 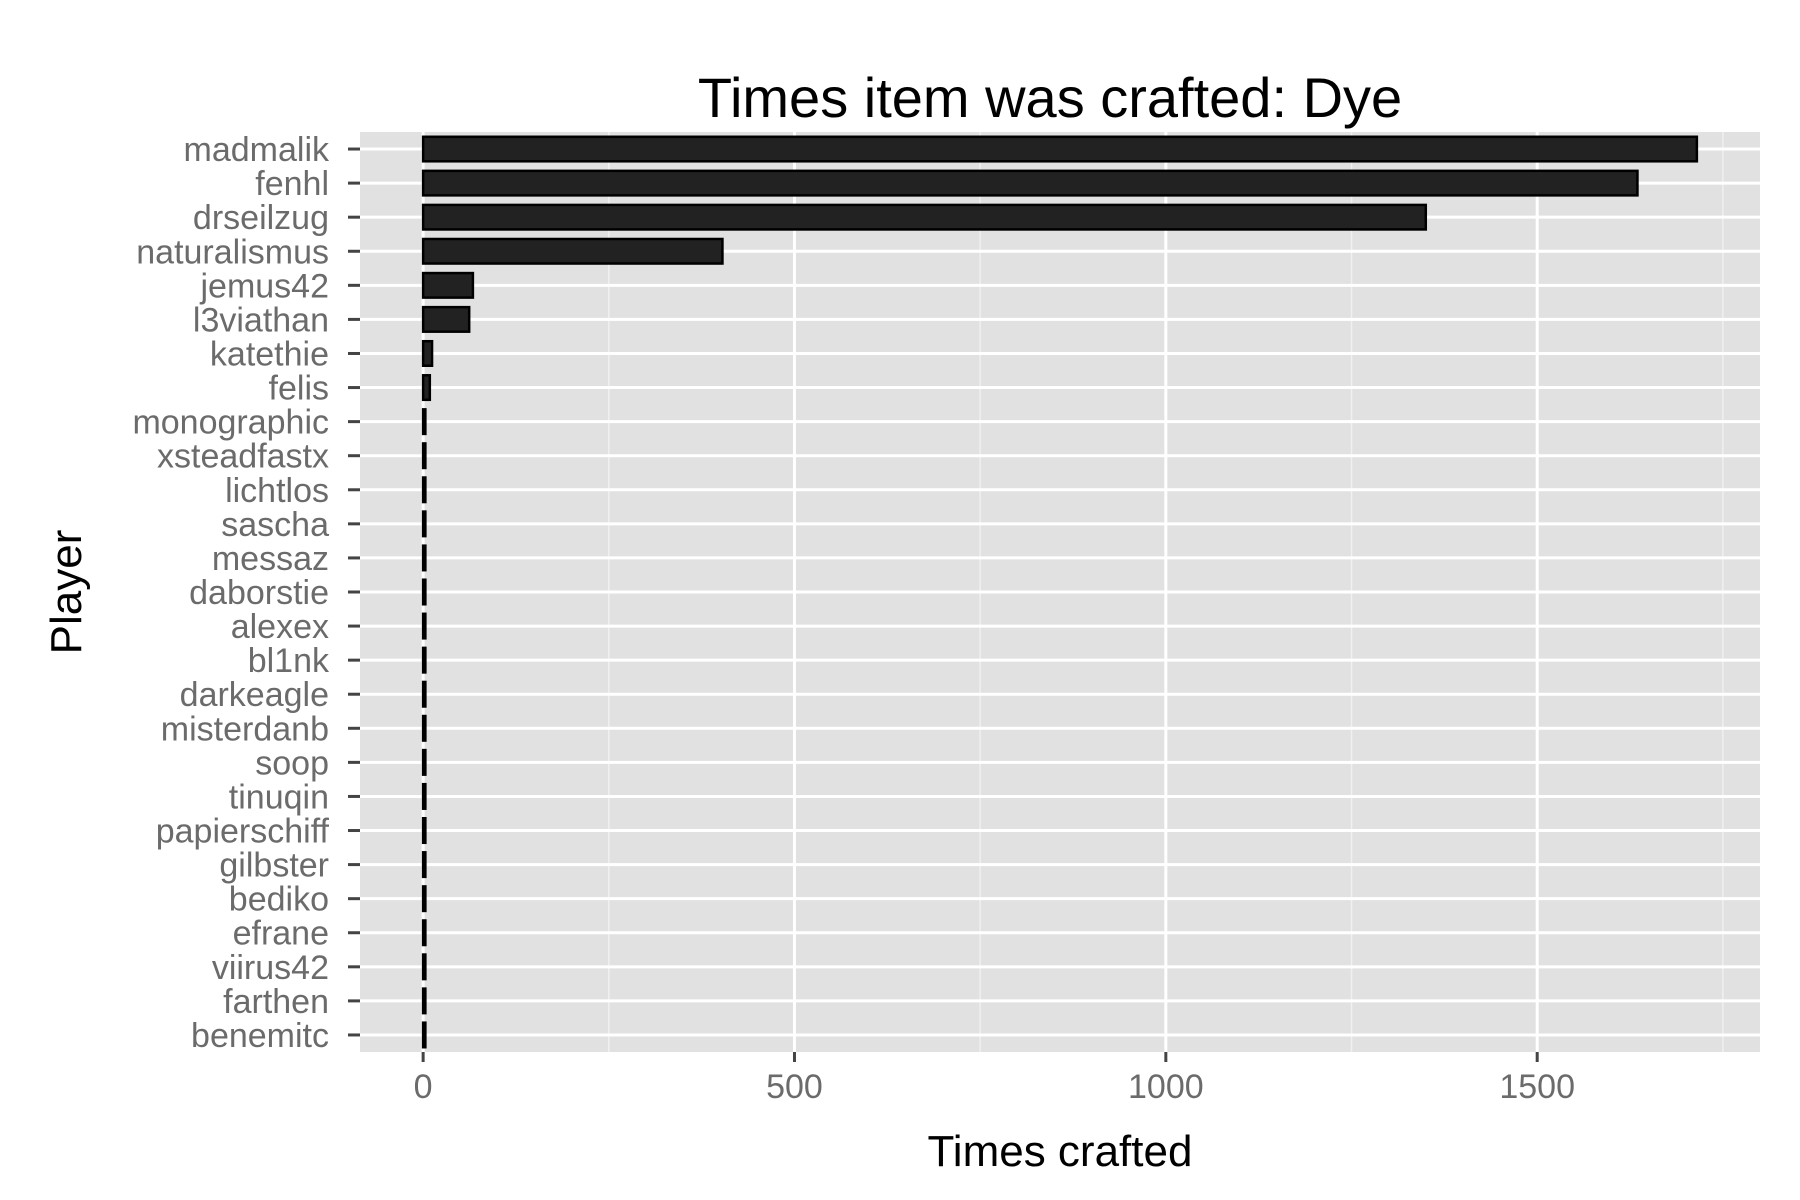 What do you see at coordinates (243, 457) in the screenshot?
I see `y-tick-label: xsteadfastx` at bounding box center [243, 457].